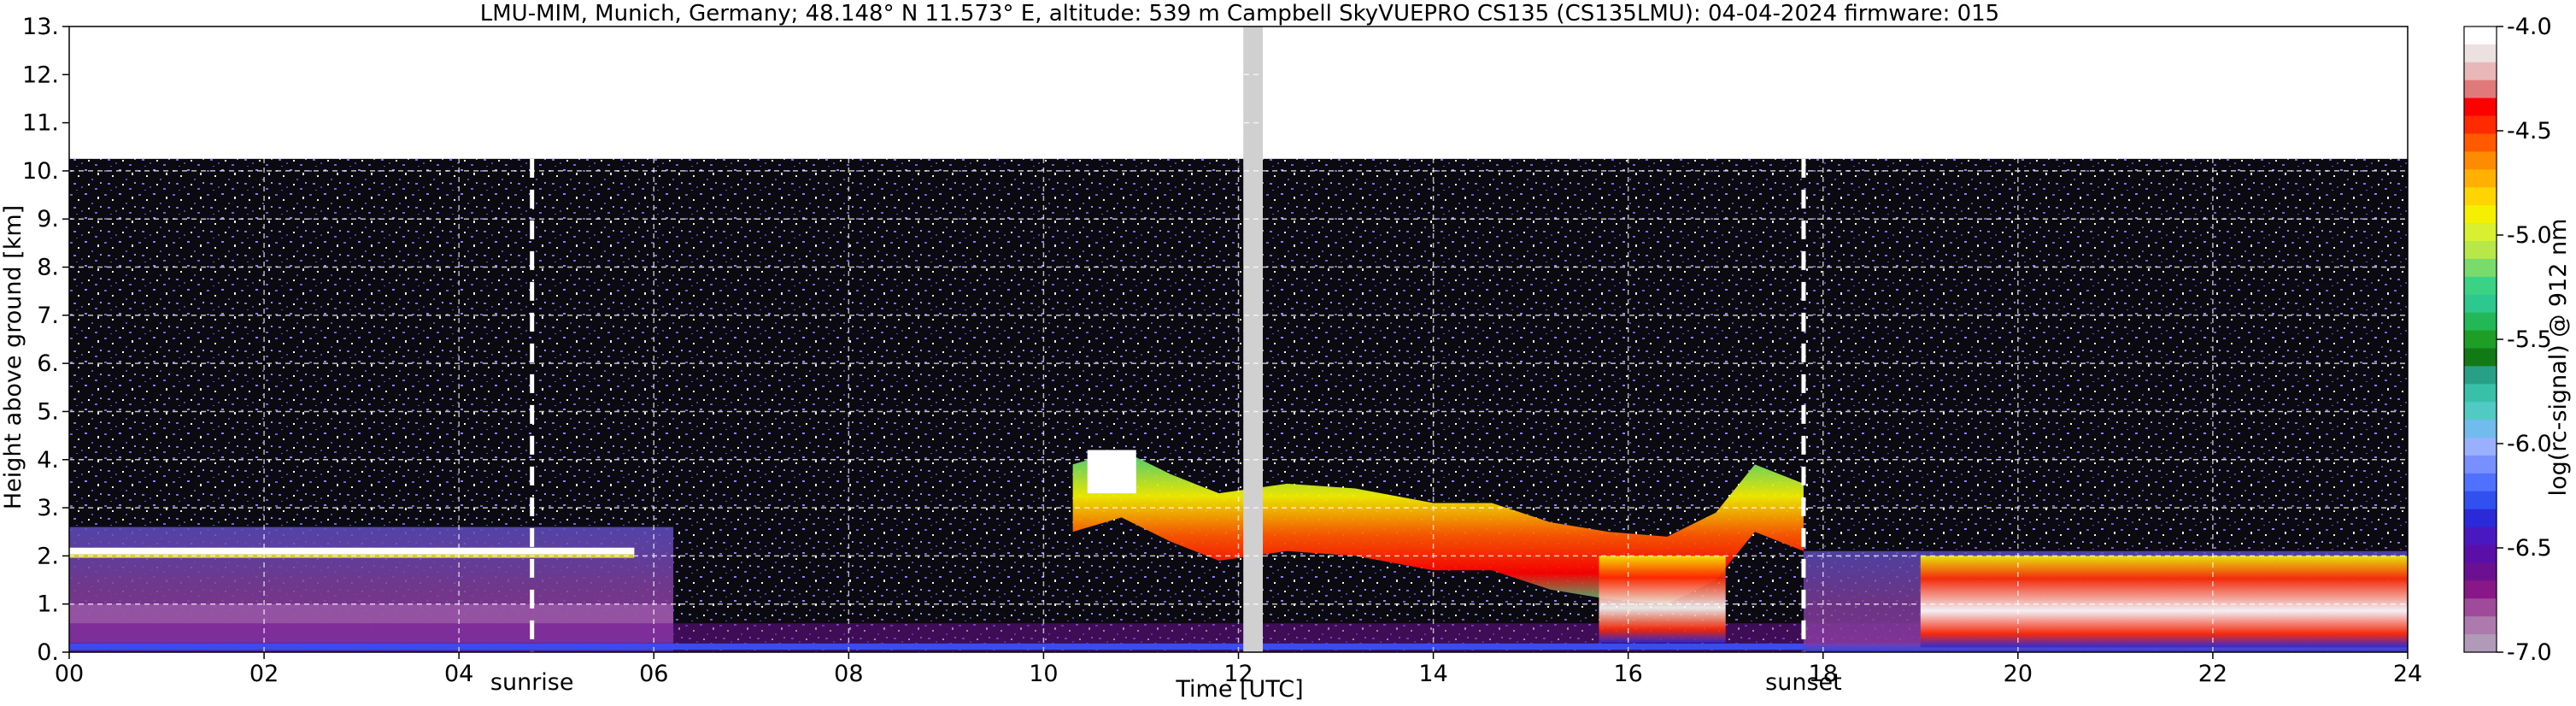 The image size is (2576, 706). What do you see at coordinates (458, 674) in the screenshot?
I see `x-tick-label: 04` at bounding box center [458, 674].